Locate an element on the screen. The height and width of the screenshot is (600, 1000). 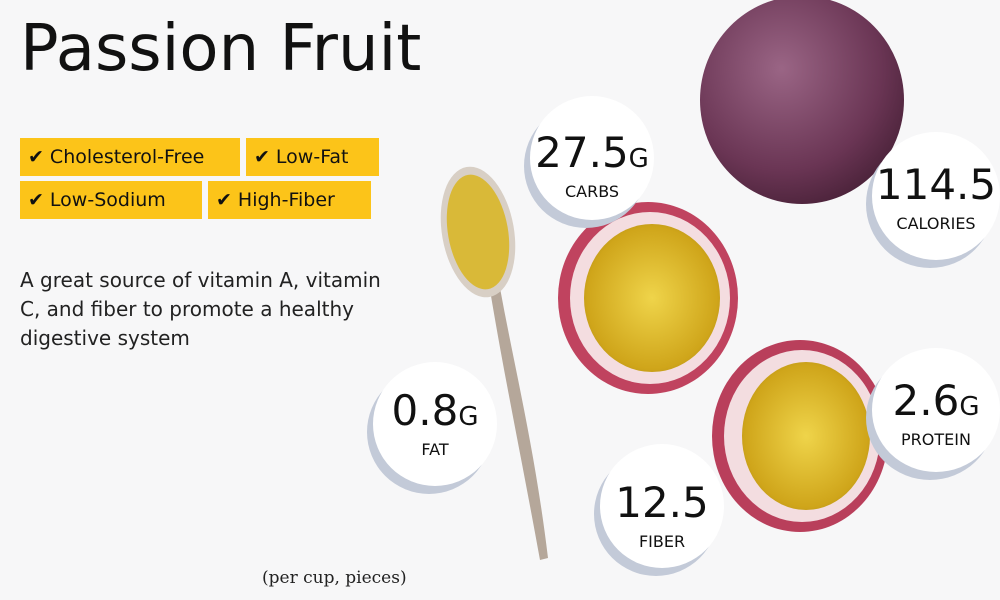
half-fruit-bottom is located at coordinates (800, 436).